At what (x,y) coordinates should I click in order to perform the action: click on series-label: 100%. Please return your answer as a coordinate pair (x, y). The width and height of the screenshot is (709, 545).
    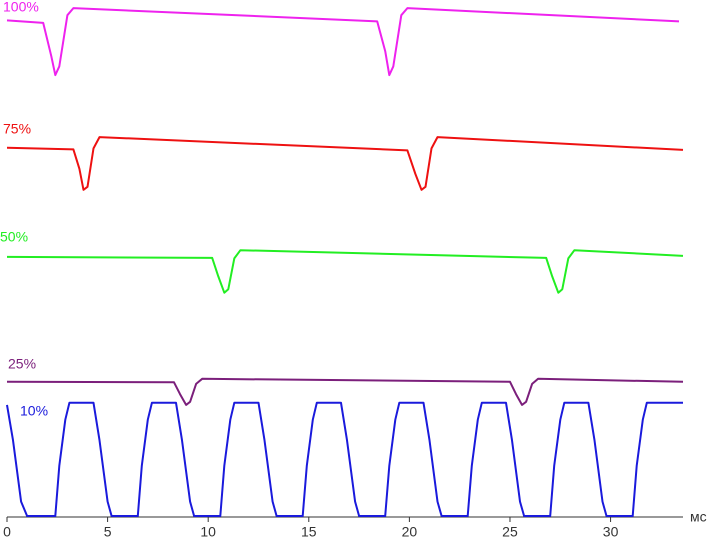
    Looking at the image, I should click on (21, 7).